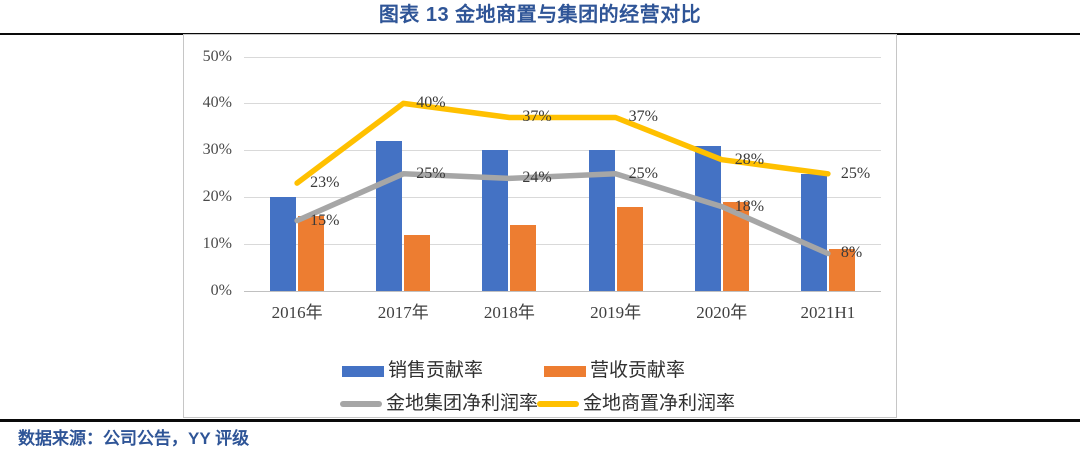  I want to click on gridline-50pct, so click(562, 57).